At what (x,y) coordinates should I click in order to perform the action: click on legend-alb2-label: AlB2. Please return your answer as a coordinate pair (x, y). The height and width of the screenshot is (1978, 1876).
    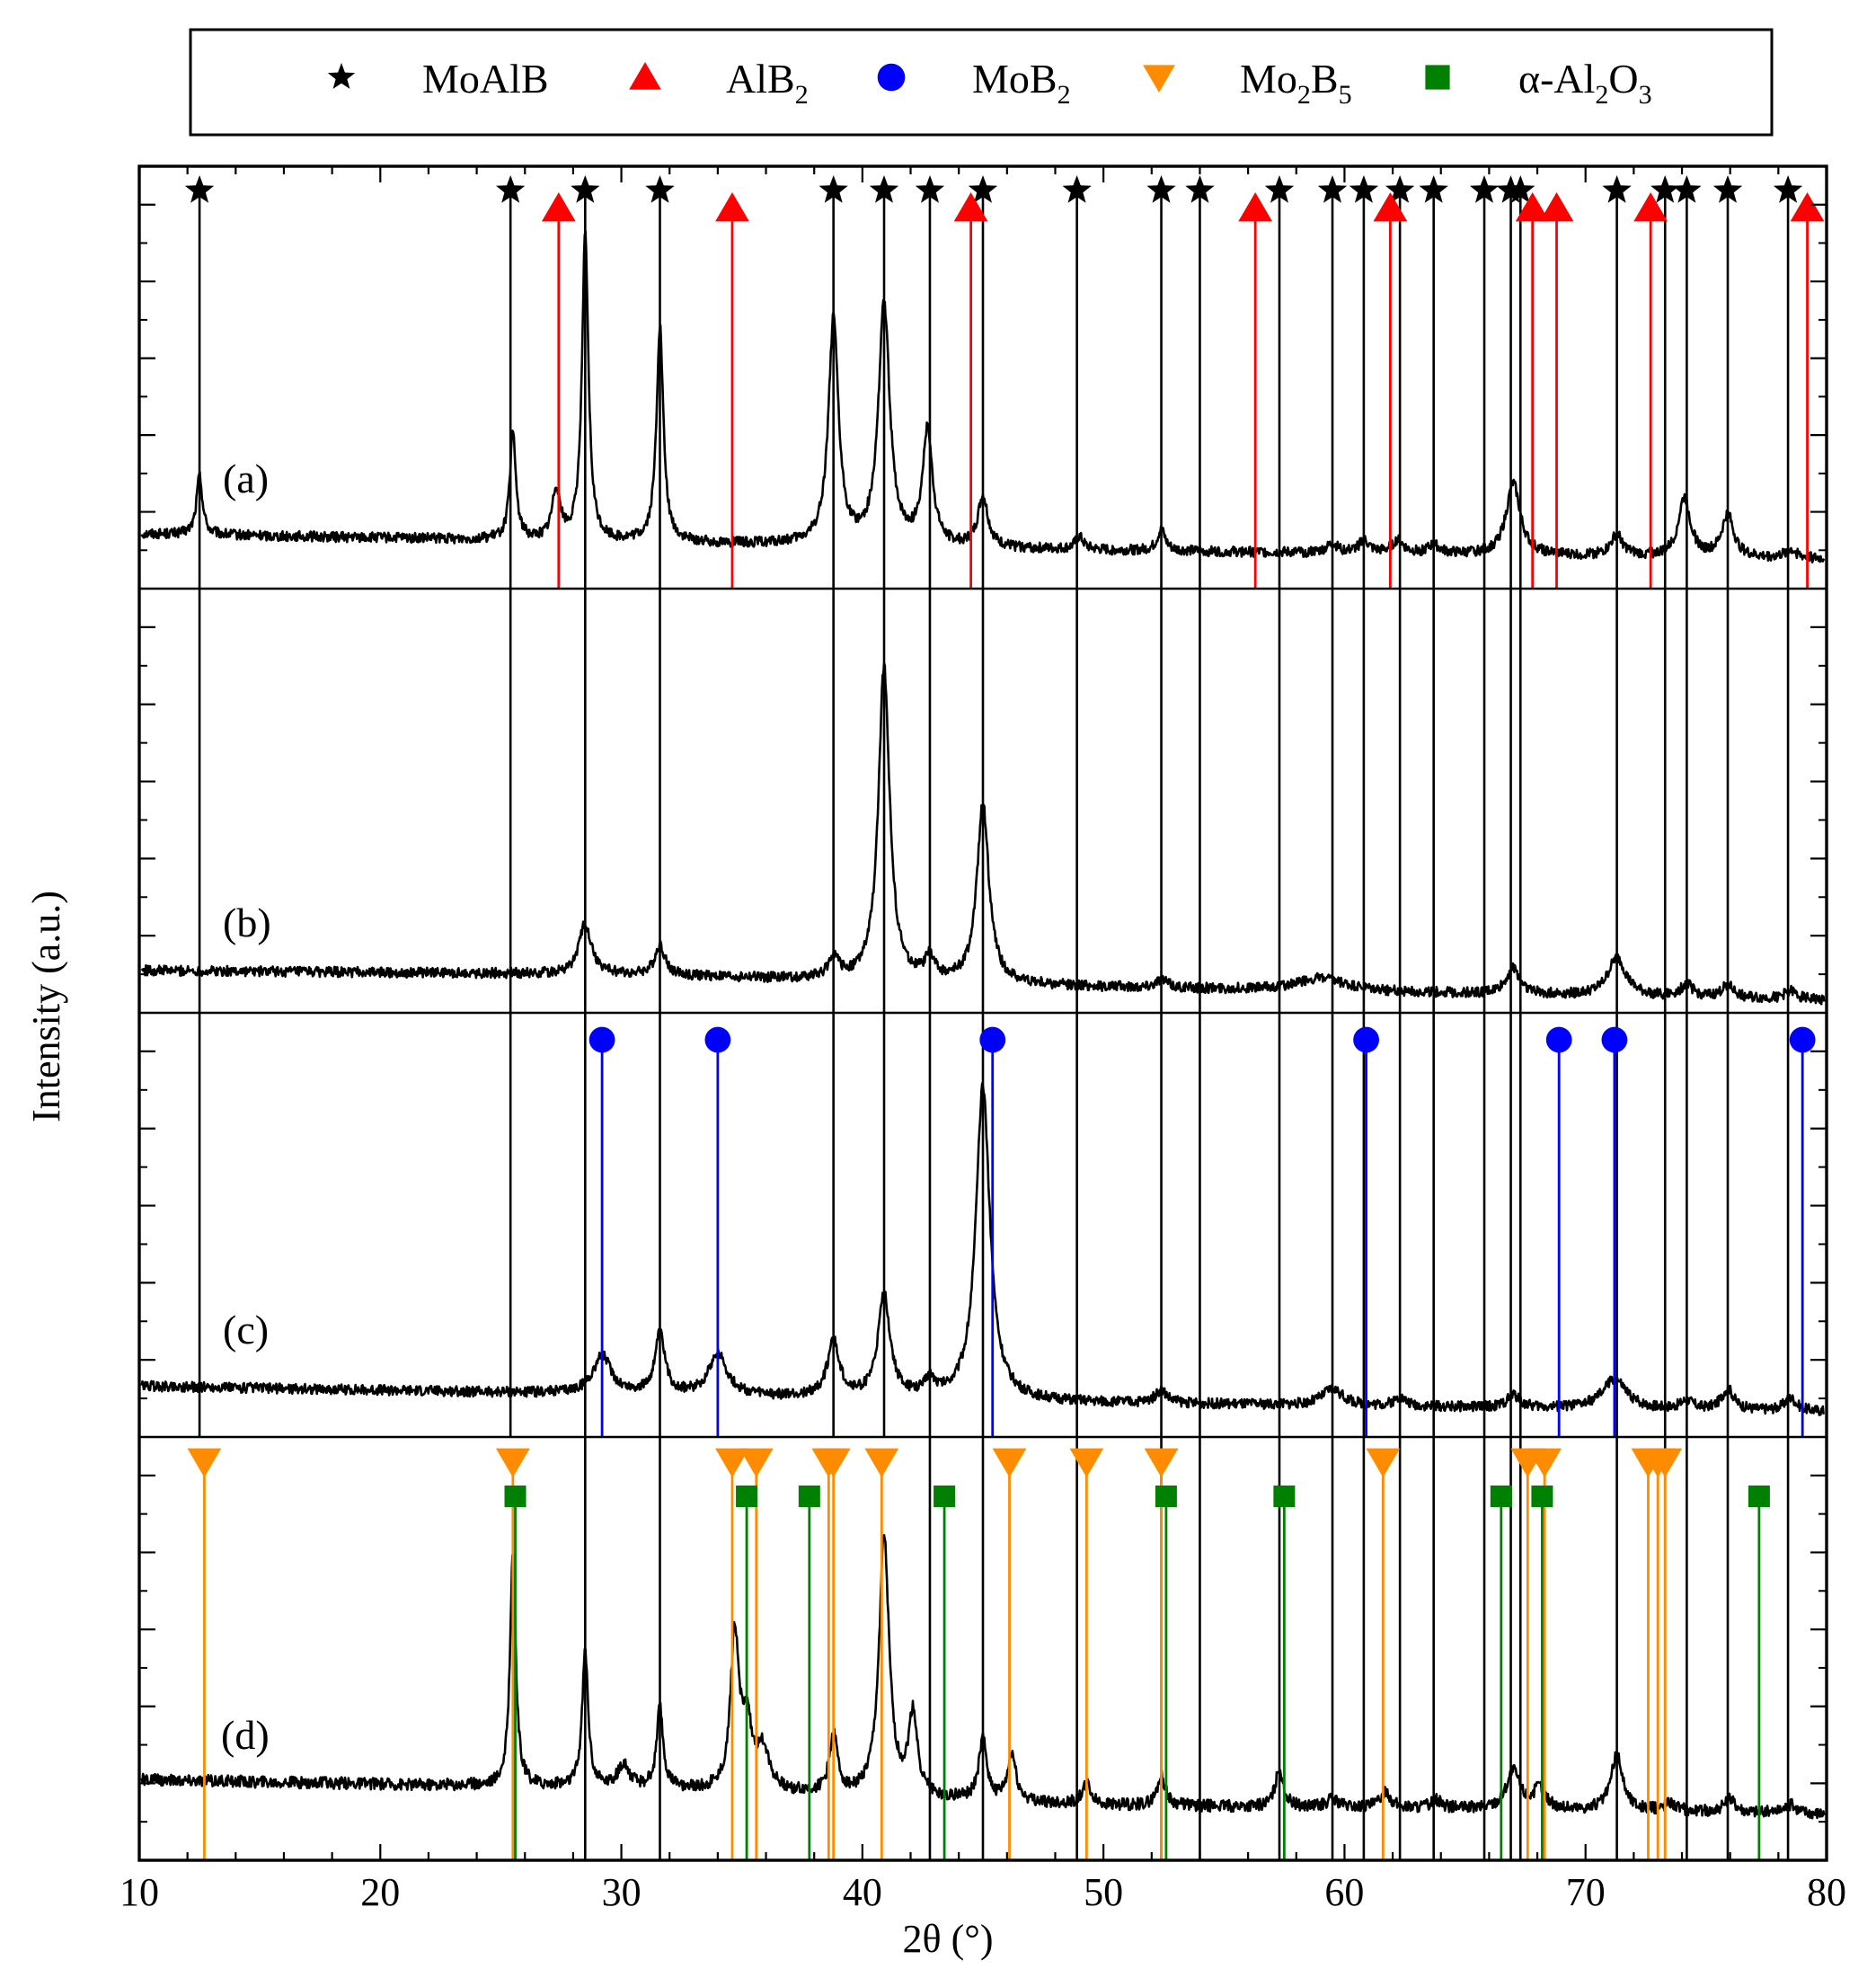
    Looking at the image, I should click on (768, 83).